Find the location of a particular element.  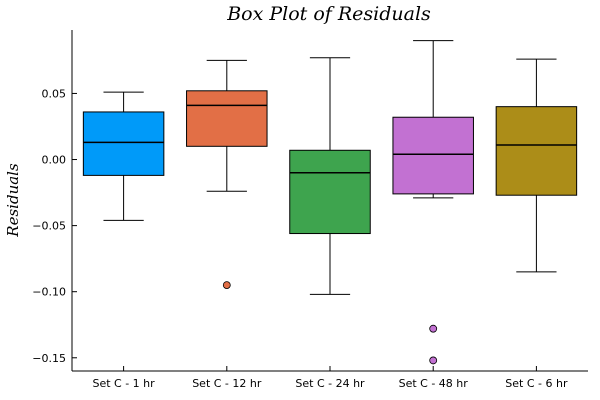

y-axis-label: Residuals is located at coordinates (13, 200).